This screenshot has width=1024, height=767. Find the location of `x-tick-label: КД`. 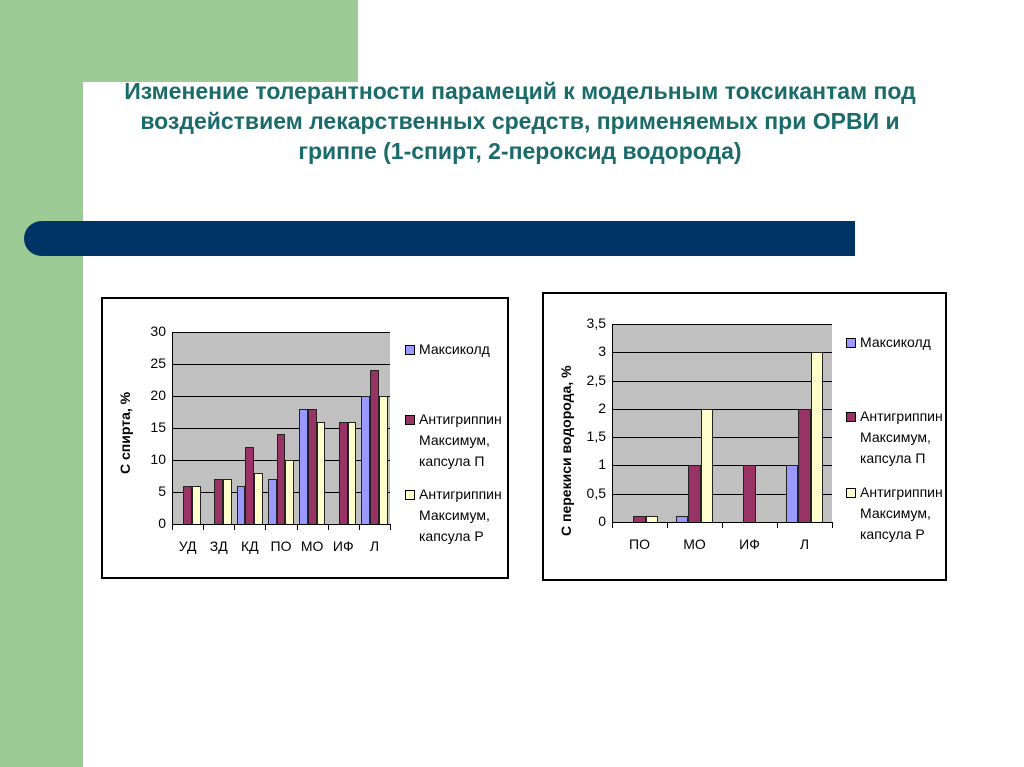

x-tick-label: КД is located at coordinates (250, 546).